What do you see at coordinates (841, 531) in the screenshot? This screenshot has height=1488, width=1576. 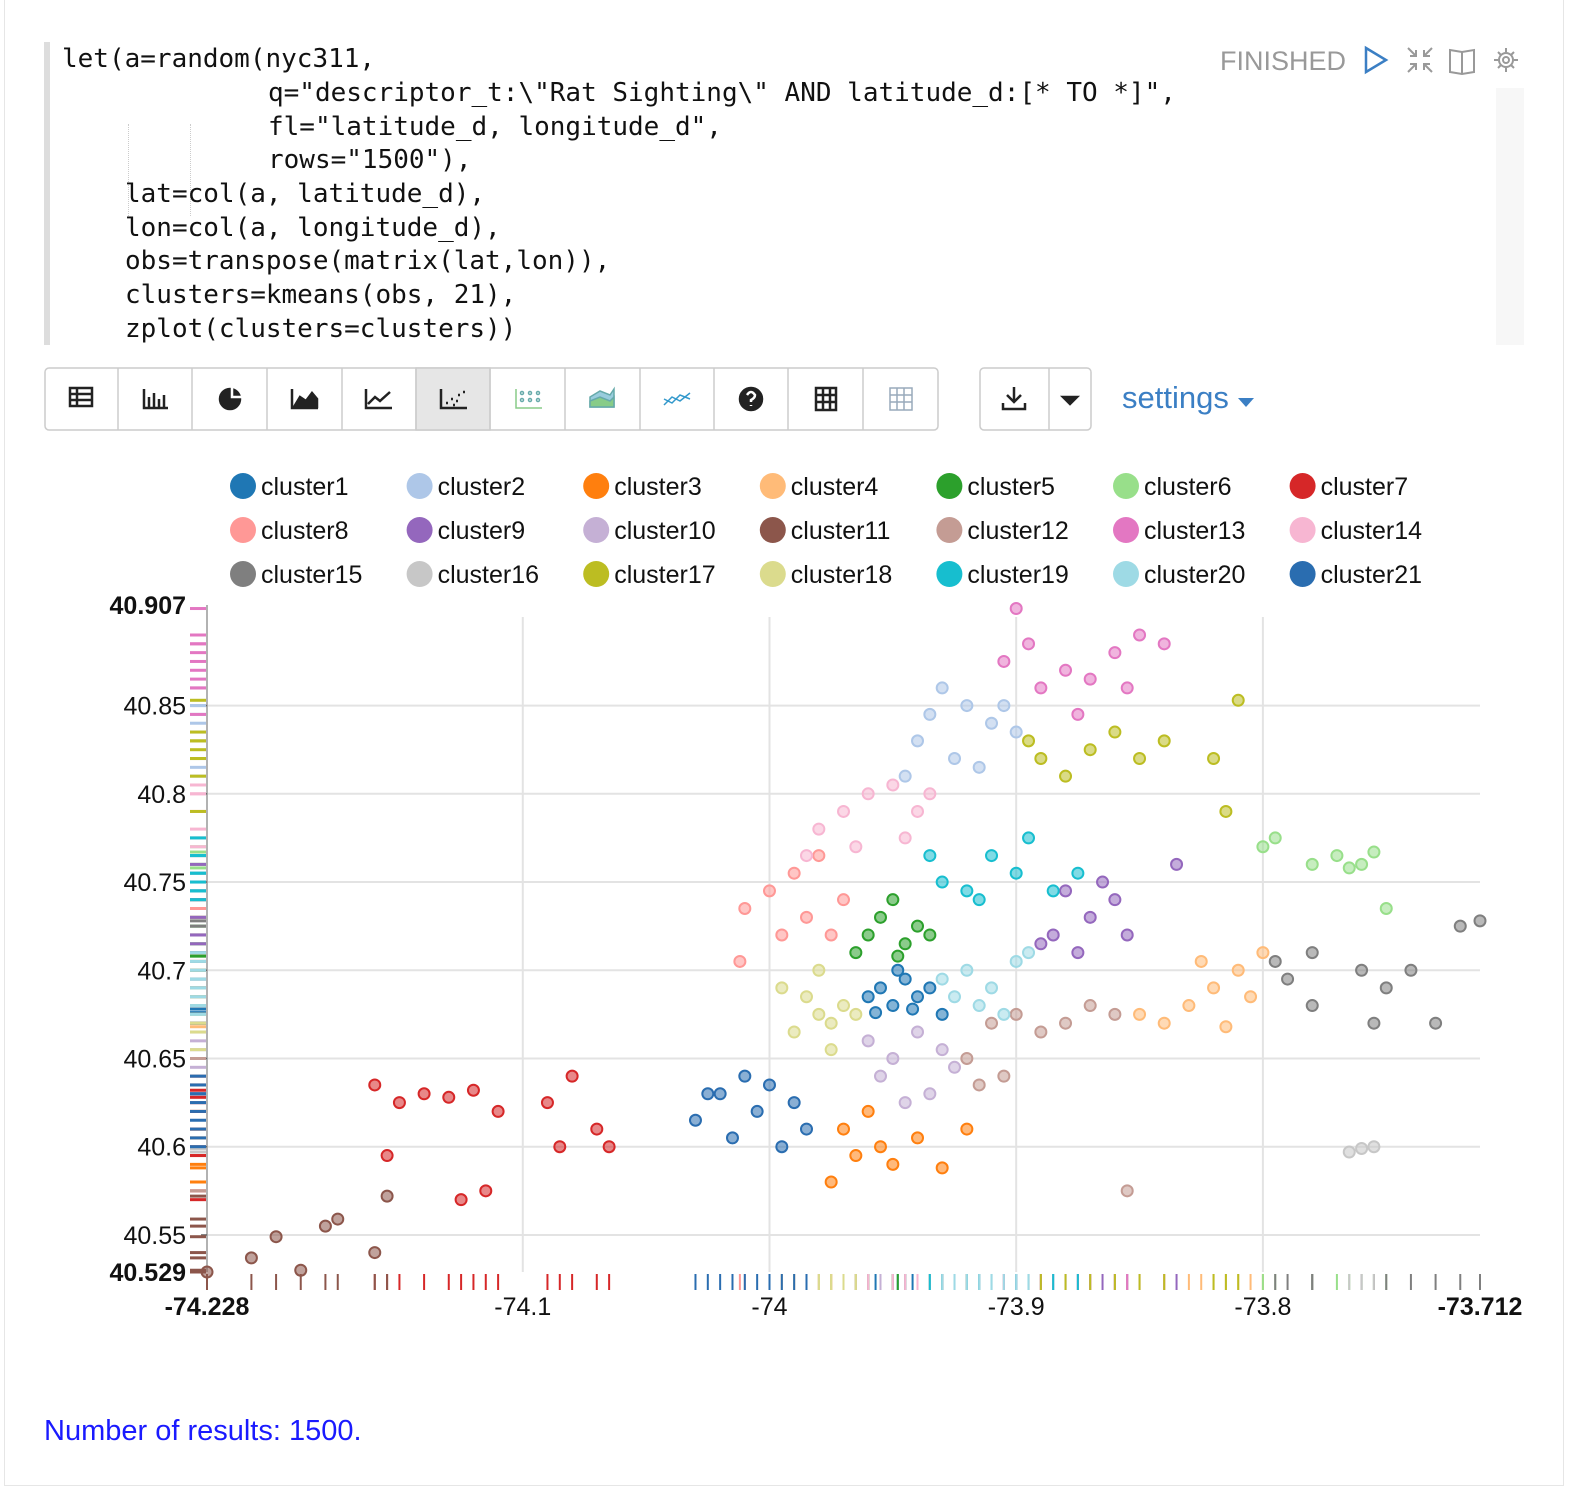 I see `legend-label: cluster11` at bounding box center [841, 531].